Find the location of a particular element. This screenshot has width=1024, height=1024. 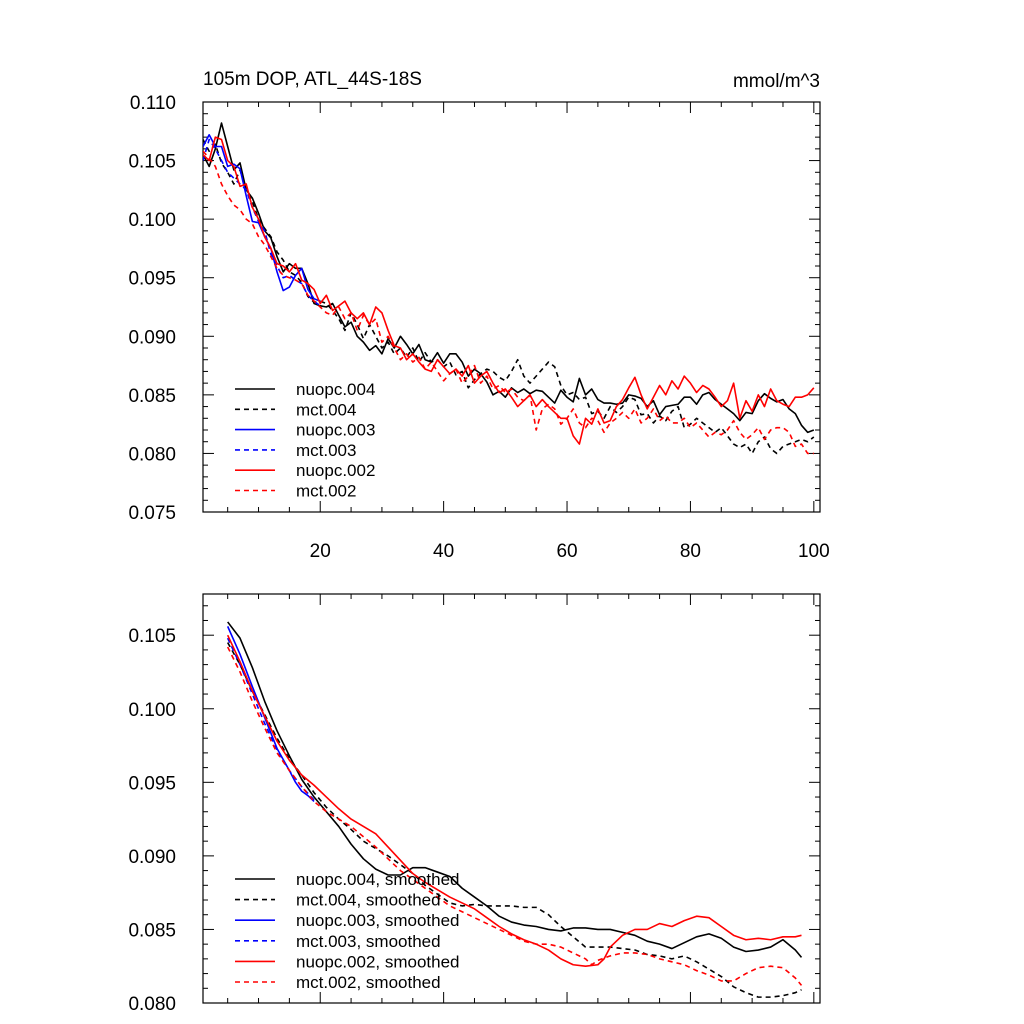

series-line-nuopc-003-smoothed is located at coordinates (270, 714).